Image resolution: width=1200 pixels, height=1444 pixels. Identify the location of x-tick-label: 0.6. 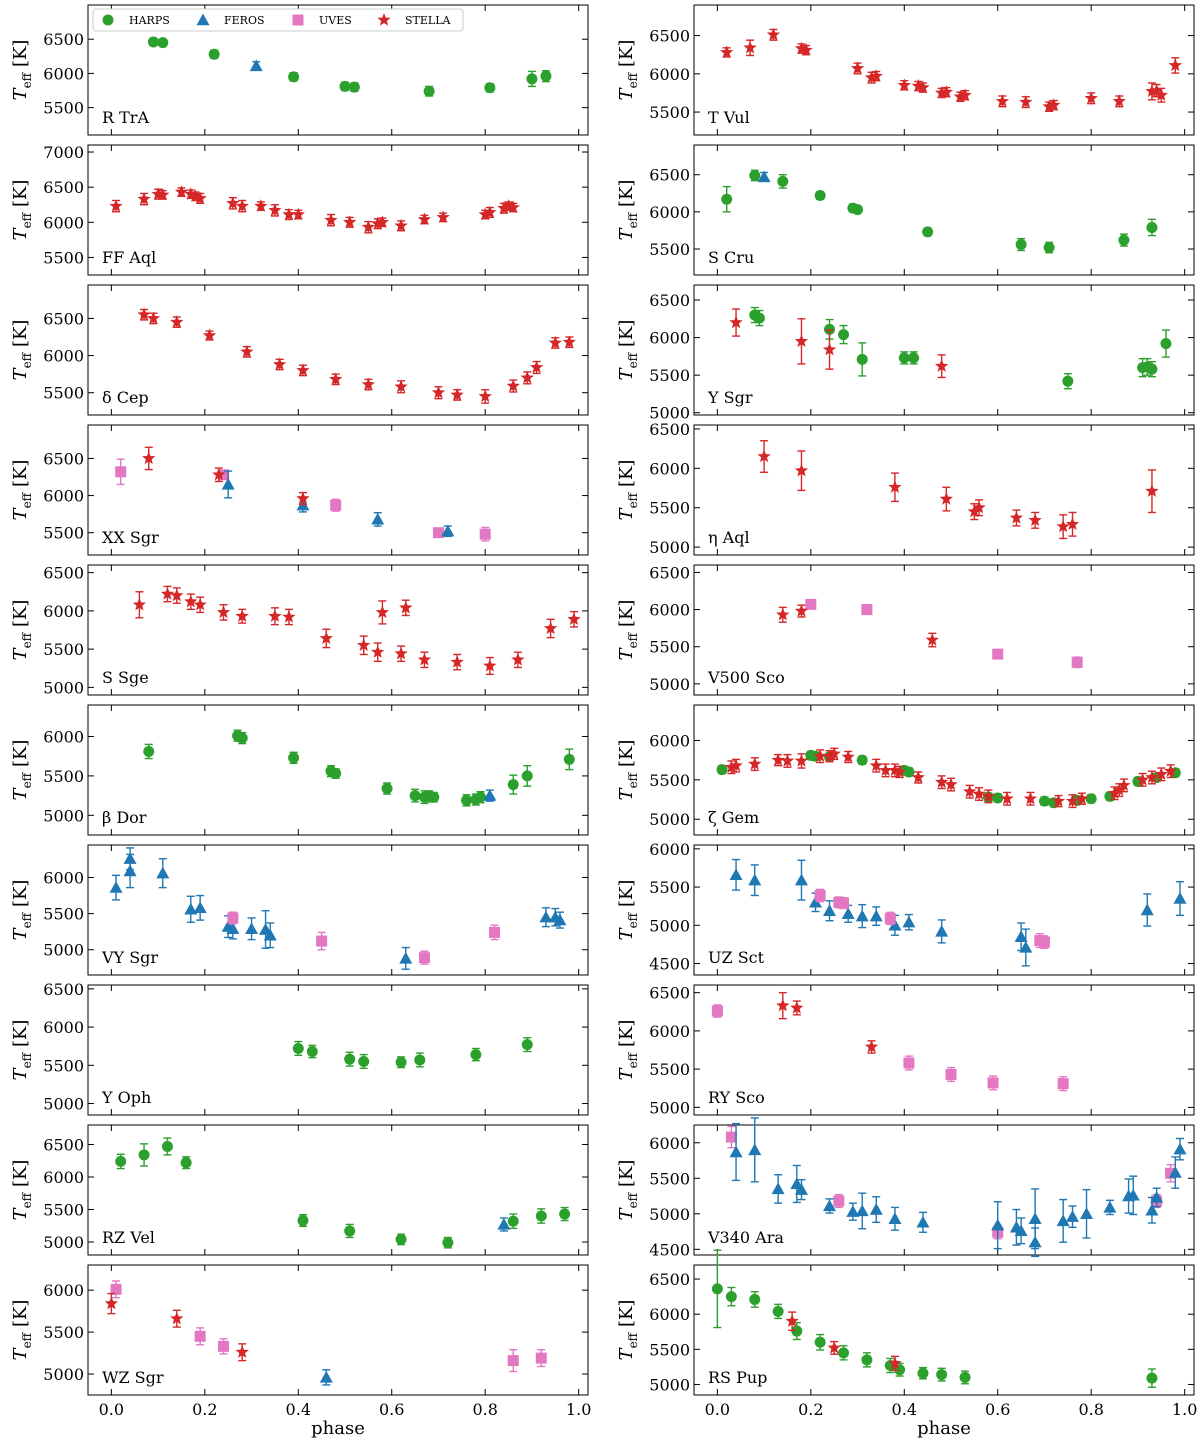
(391, 1409).